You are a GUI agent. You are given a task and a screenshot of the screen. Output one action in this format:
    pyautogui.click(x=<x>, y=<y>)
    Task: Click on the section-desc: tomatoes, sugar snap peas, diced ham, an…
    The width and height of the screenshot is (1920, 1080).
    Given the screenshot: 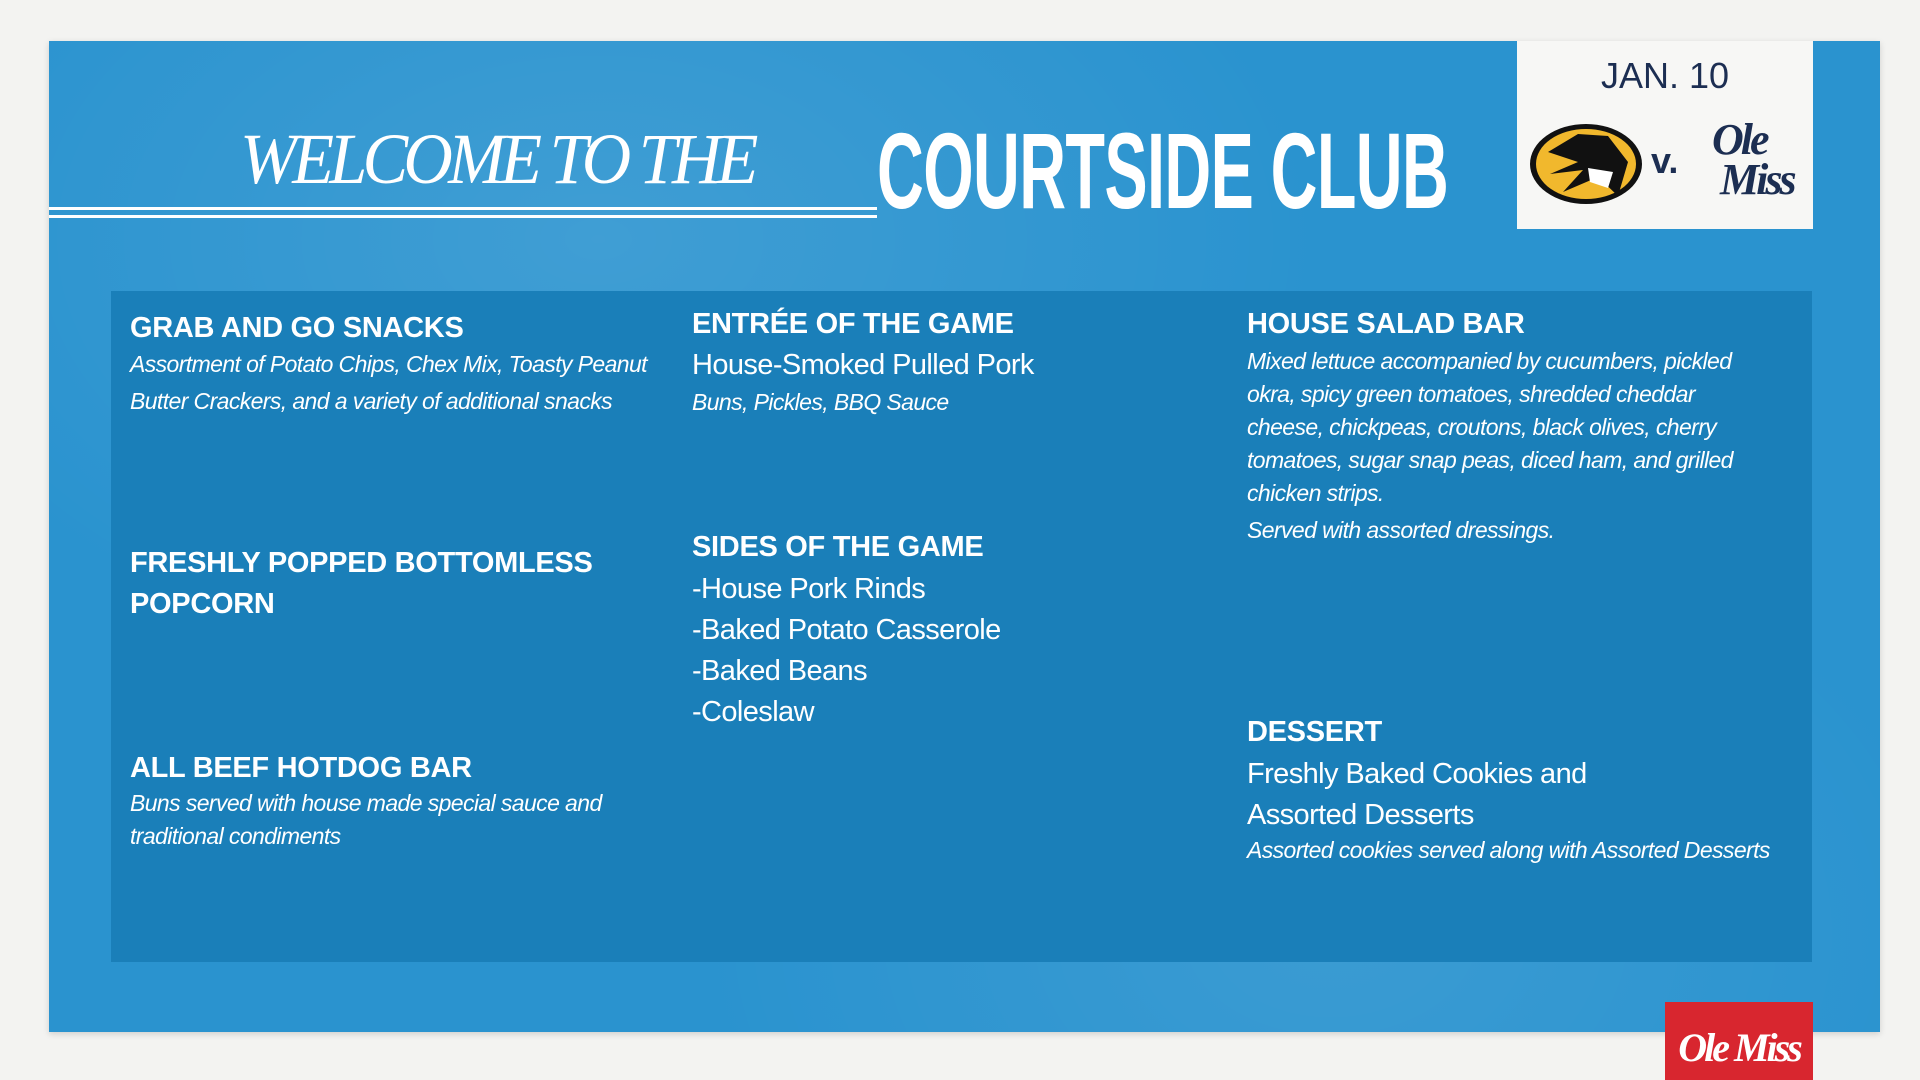 What is the action you would take?
    pyautogui.click(x=1490, y=460)
    